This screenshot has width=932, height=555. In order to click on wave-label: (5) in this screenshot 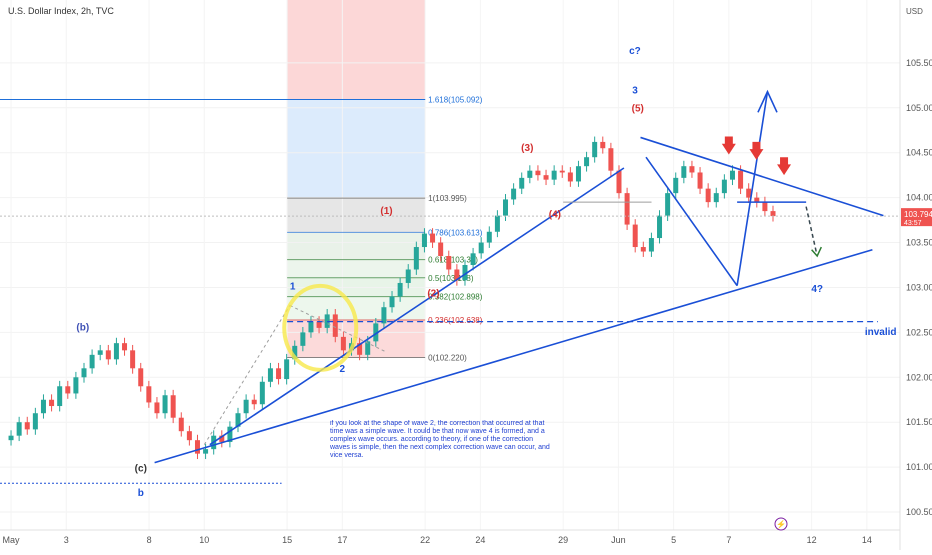, I will do `click(638, 108)`.